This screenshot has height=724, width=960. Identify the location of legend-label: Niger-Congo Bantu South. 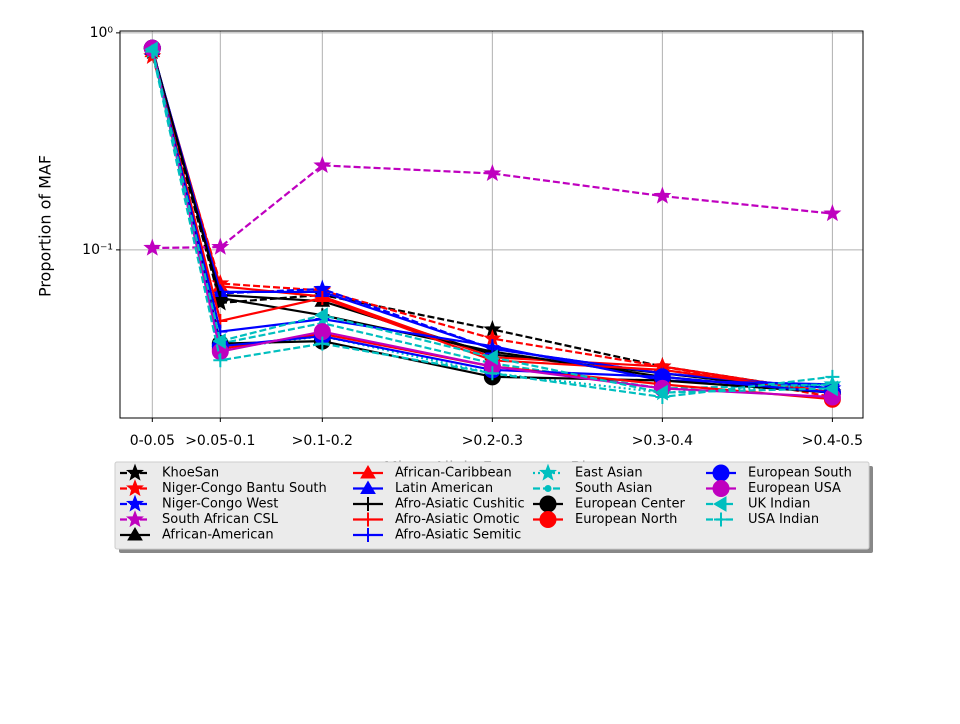
(244, 488).